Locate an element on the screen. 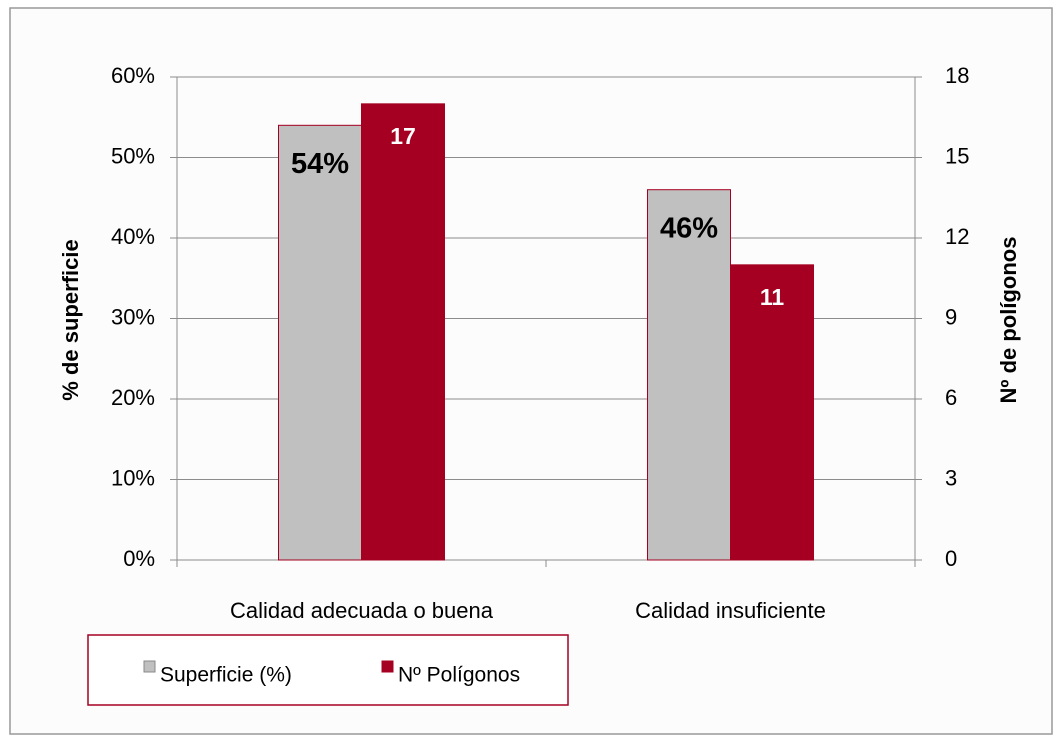  y-tick-label: 10% is located at coordinates (133, 477).